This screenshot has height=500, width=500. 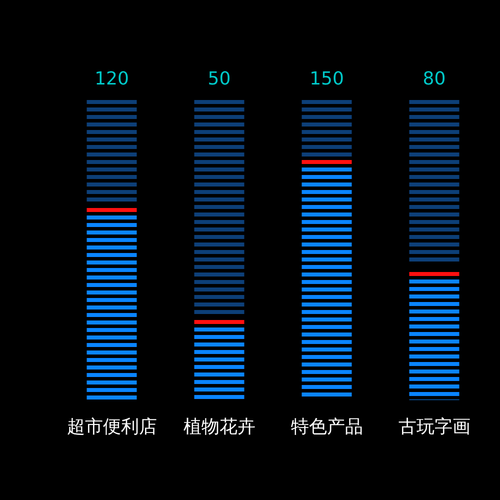 What do you see at coordinates (111, 427) in the screenshot?
I see `x-tick-label: 超市便利店` at bounding box center [111, 427].